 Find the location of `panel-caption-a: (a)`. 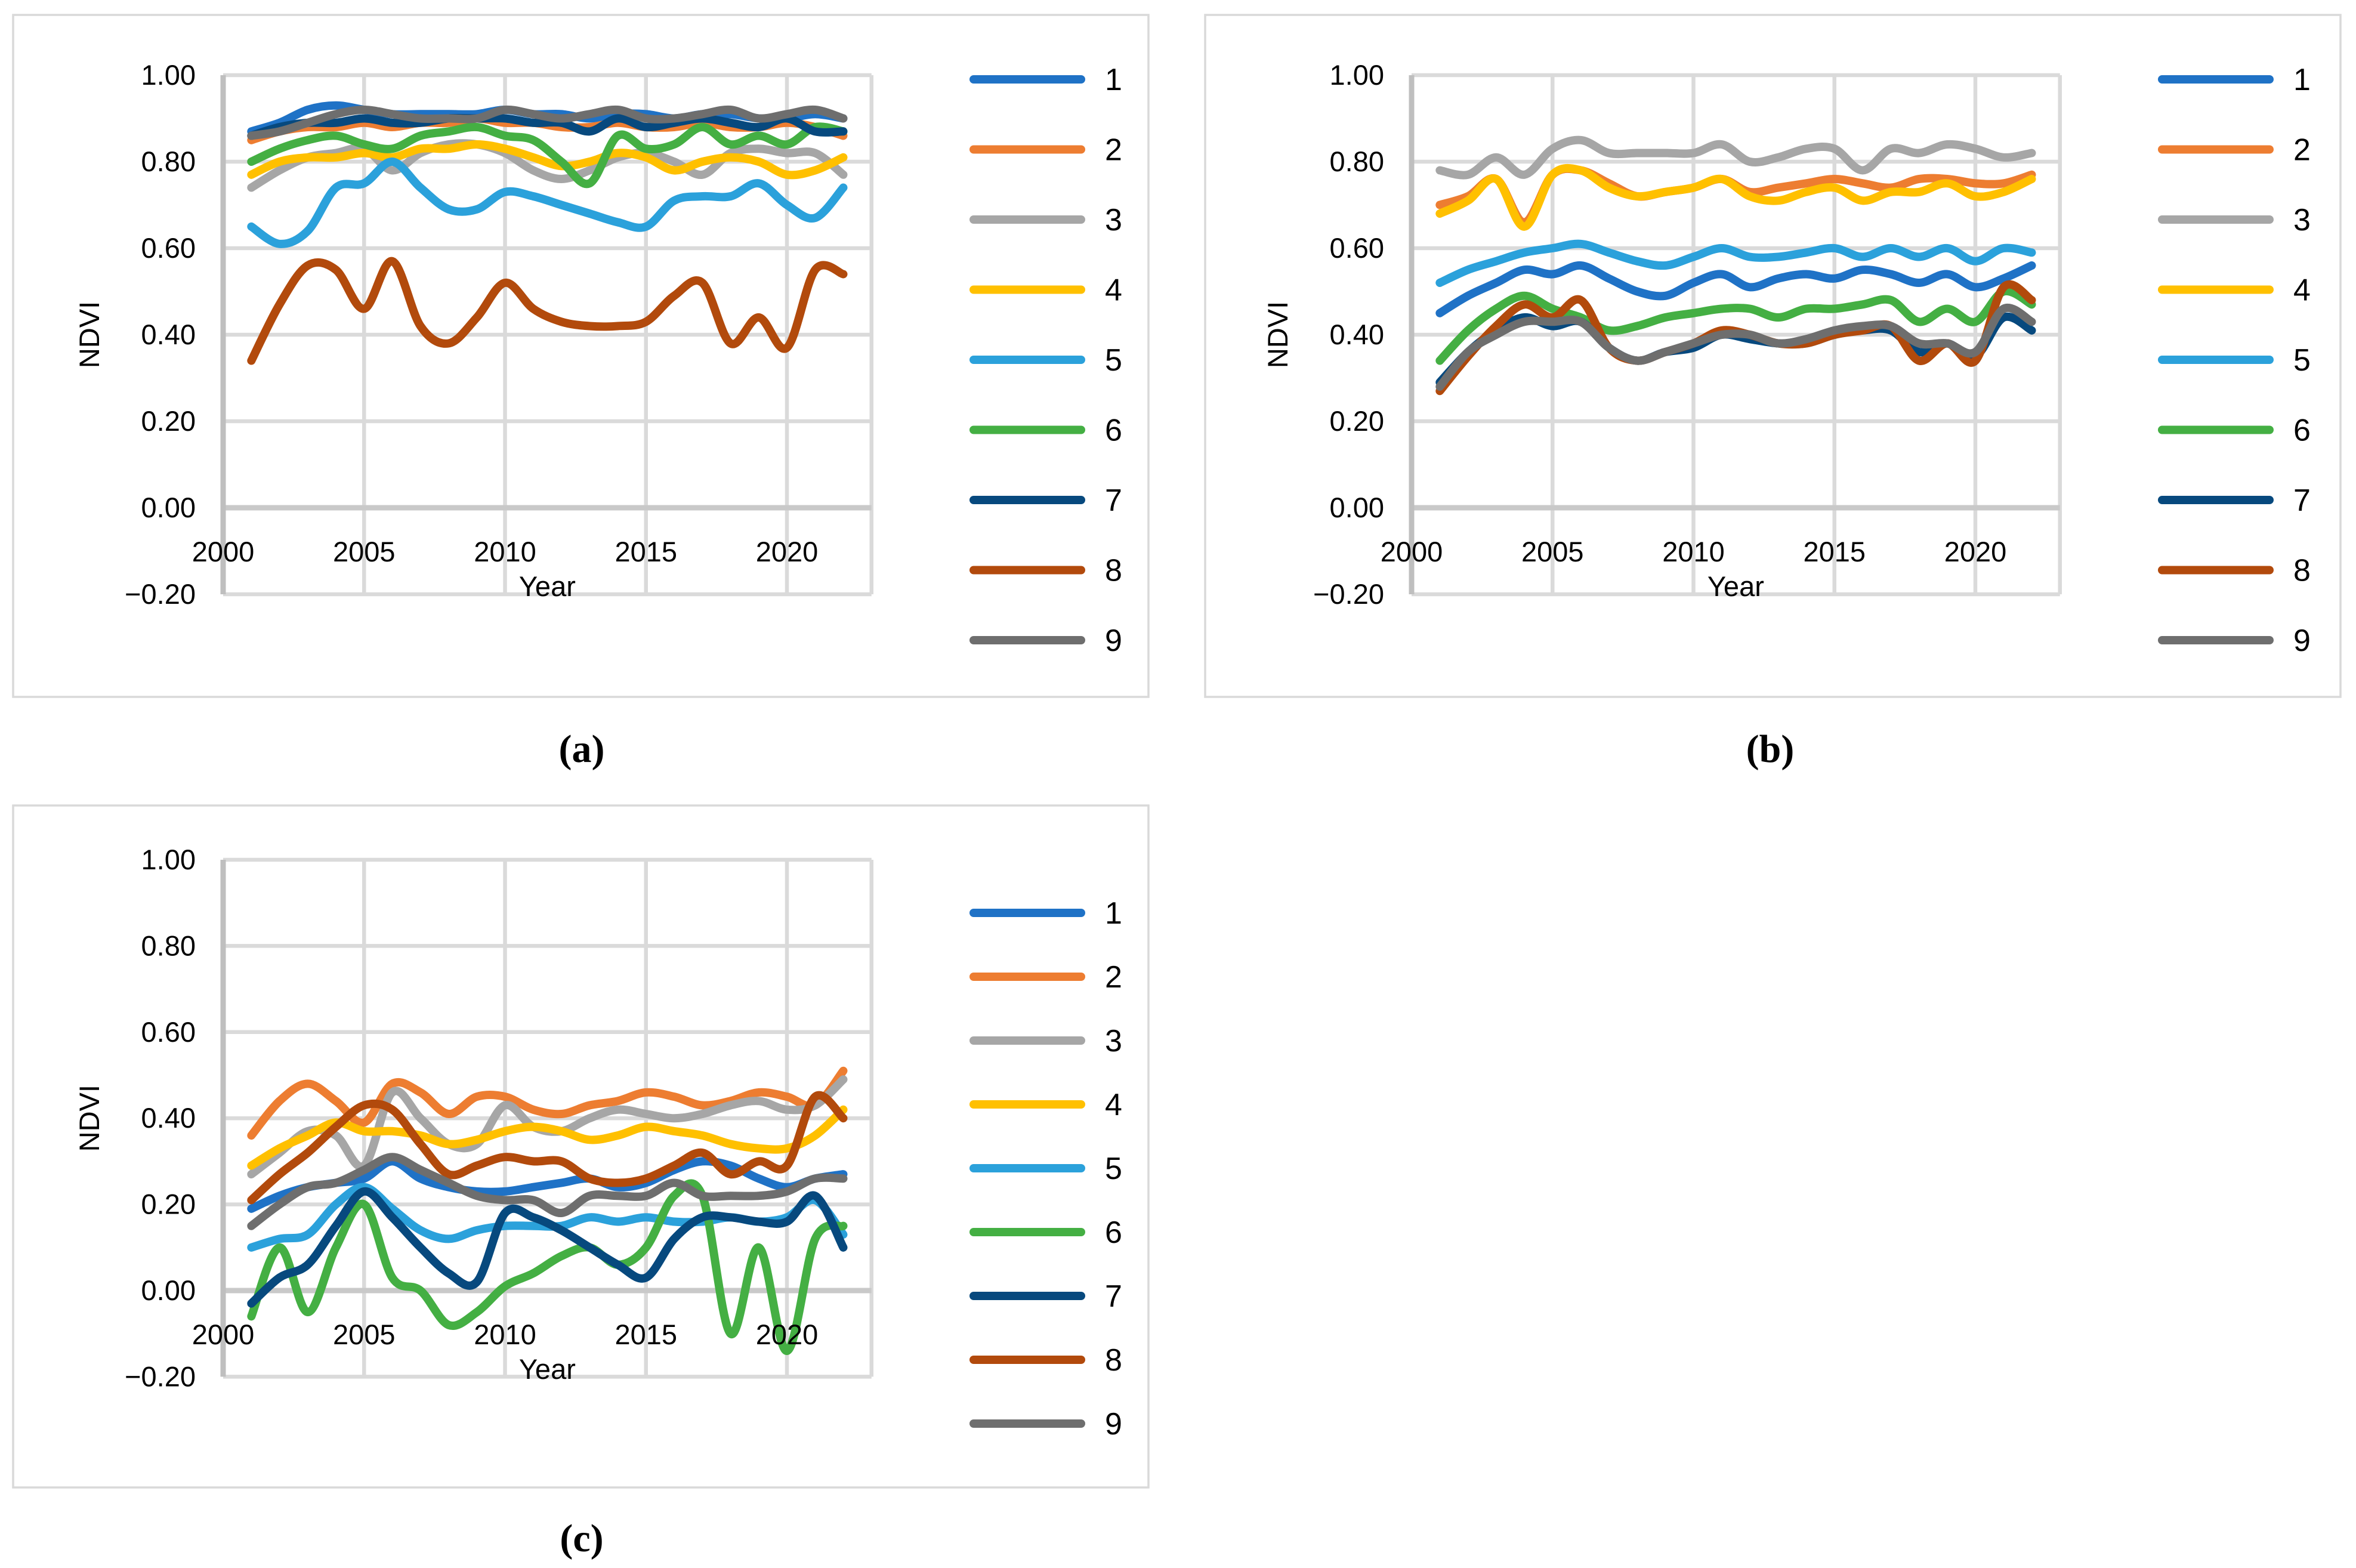

panel-caption-a: (a) is located at coordinates (582, 749).